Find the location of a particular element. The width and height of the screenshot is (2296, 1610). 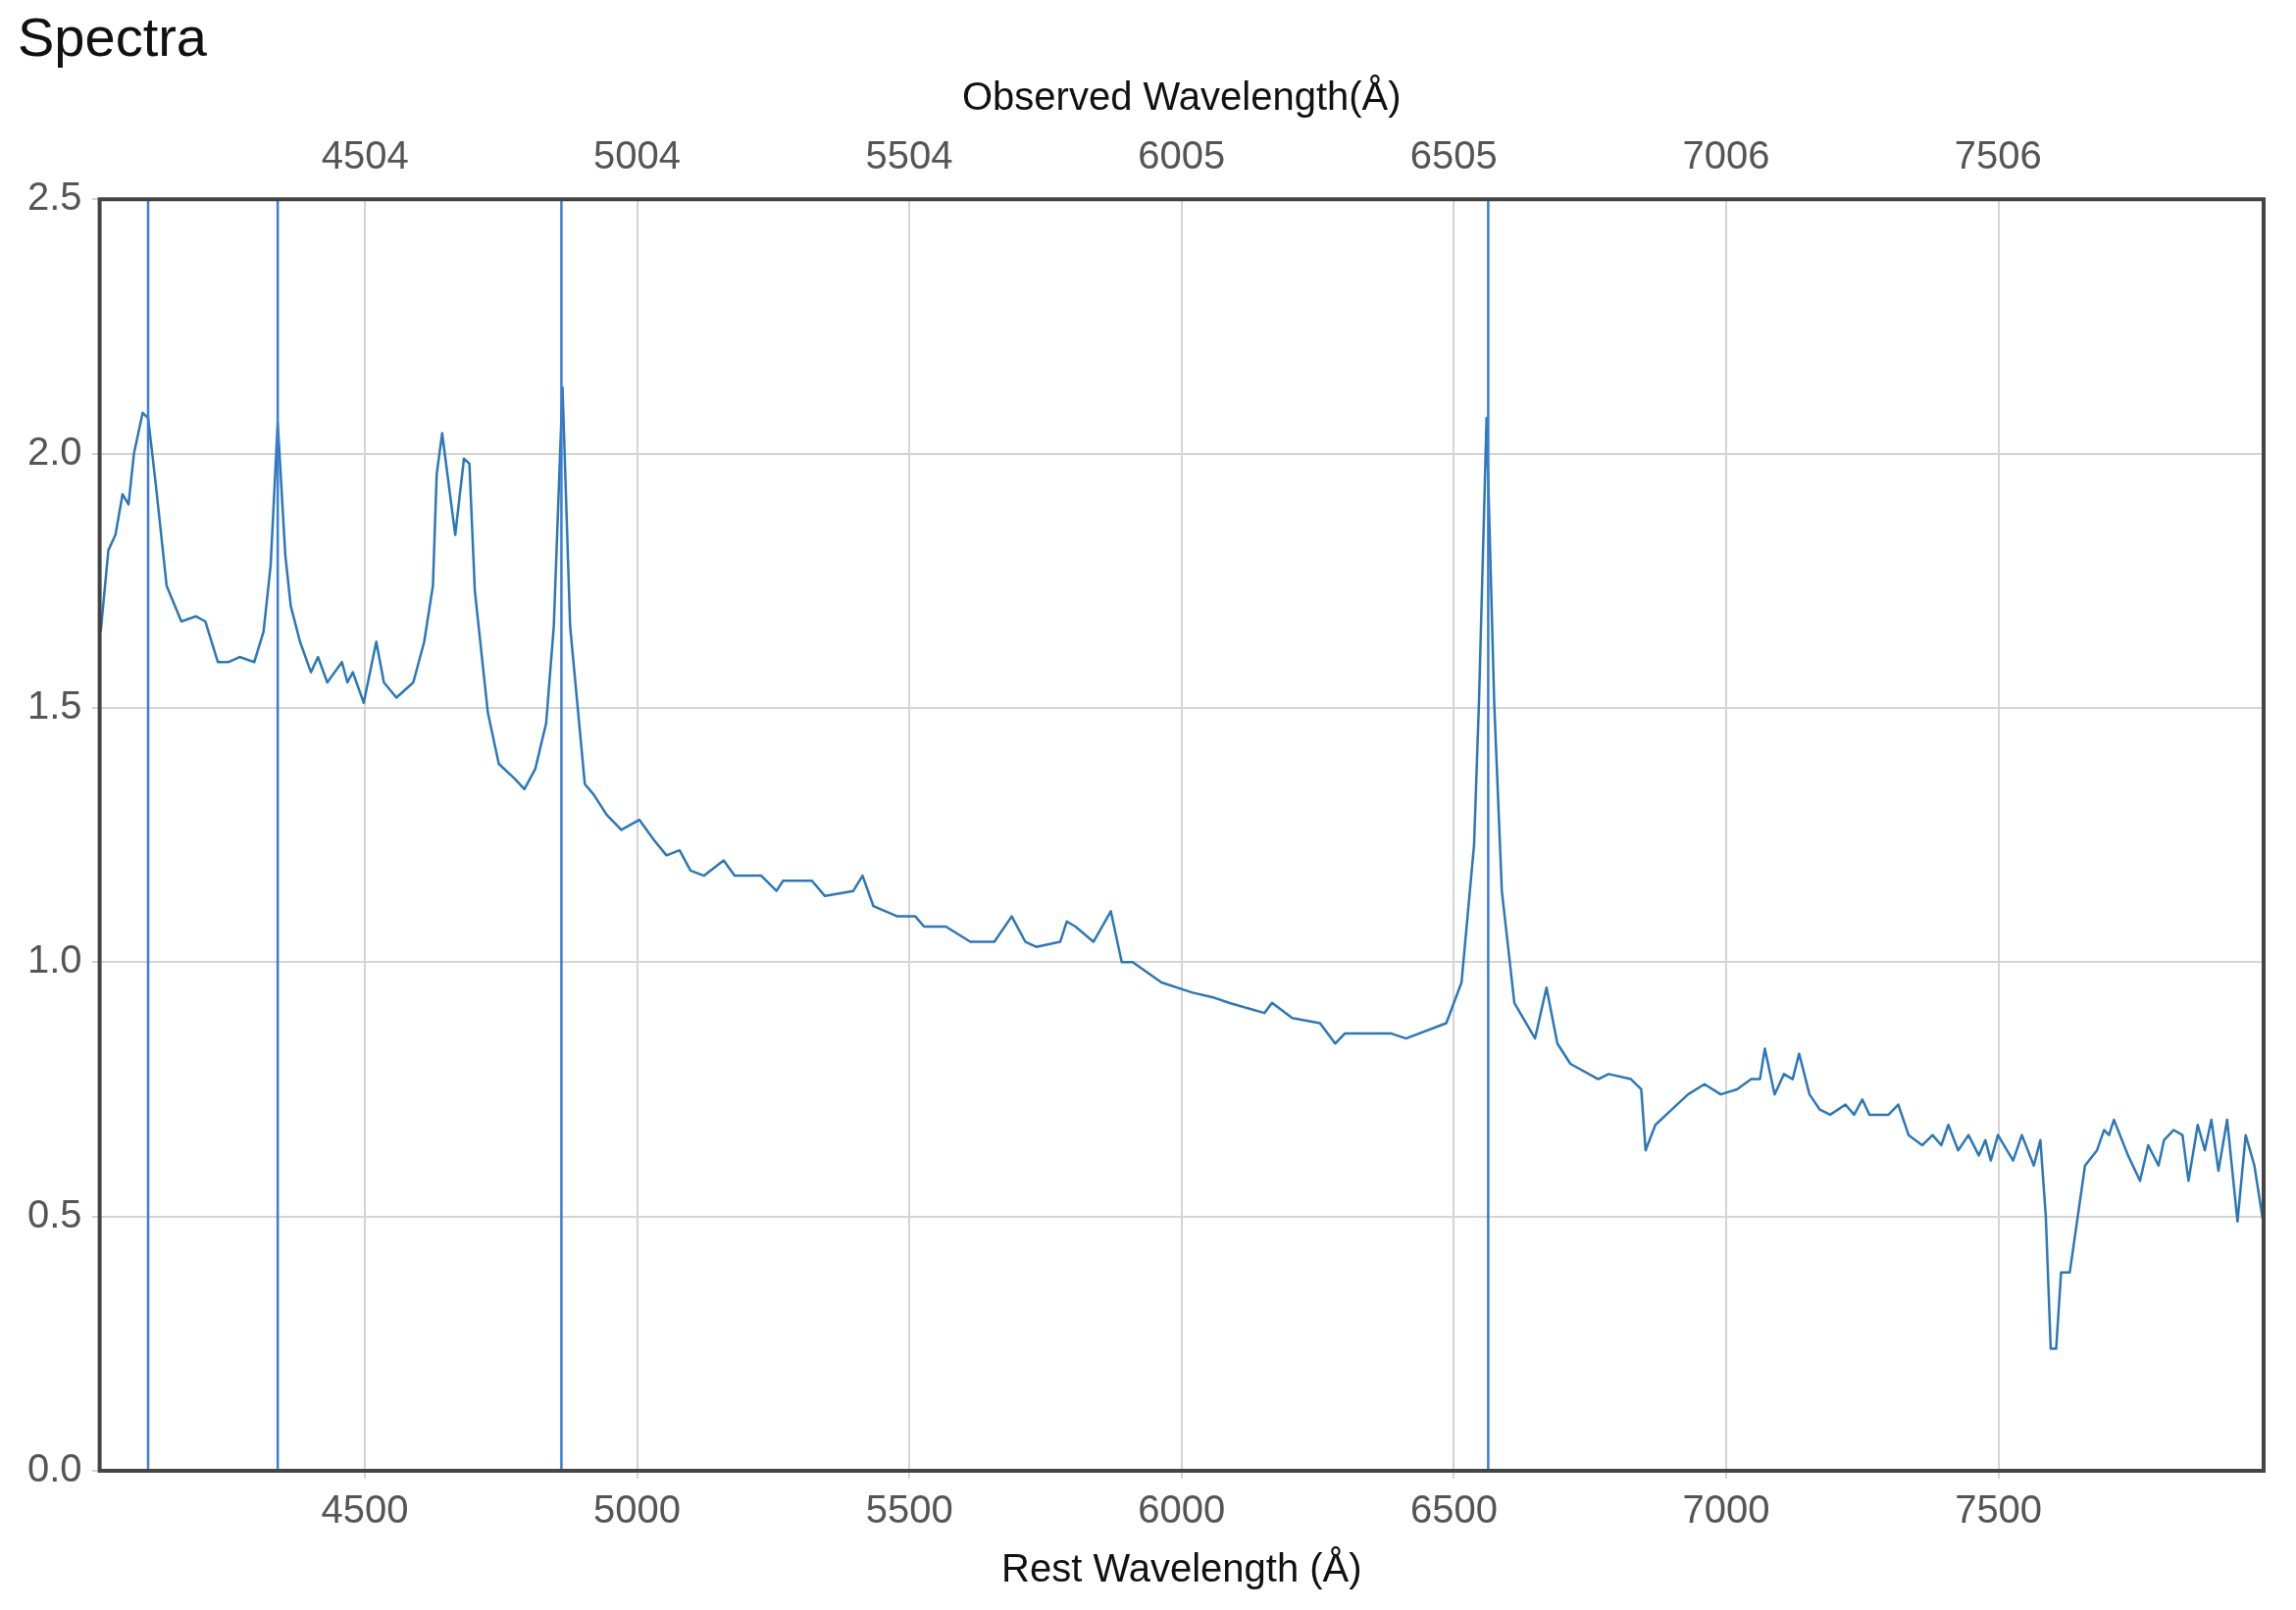

x-tick-label: 5000 is located at coordinates (637, 1509).